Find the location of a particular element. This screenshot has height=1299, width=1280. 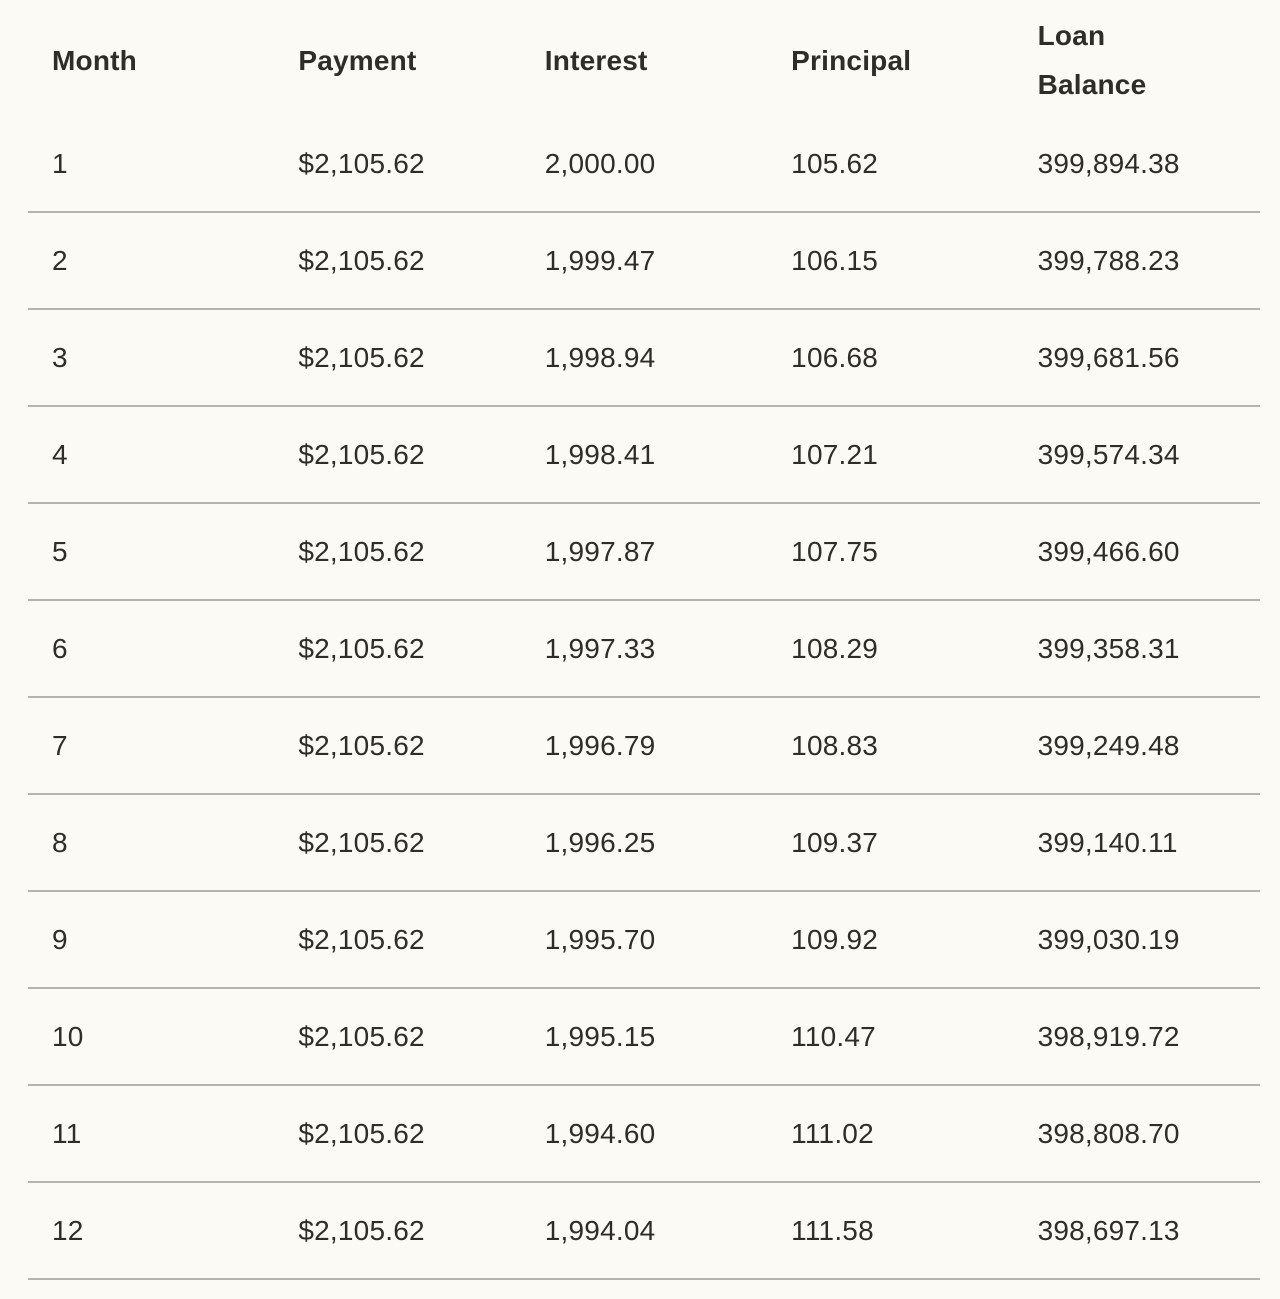

column-header-loan-balance: Loan Balance is located at coordinates (1092, 60).